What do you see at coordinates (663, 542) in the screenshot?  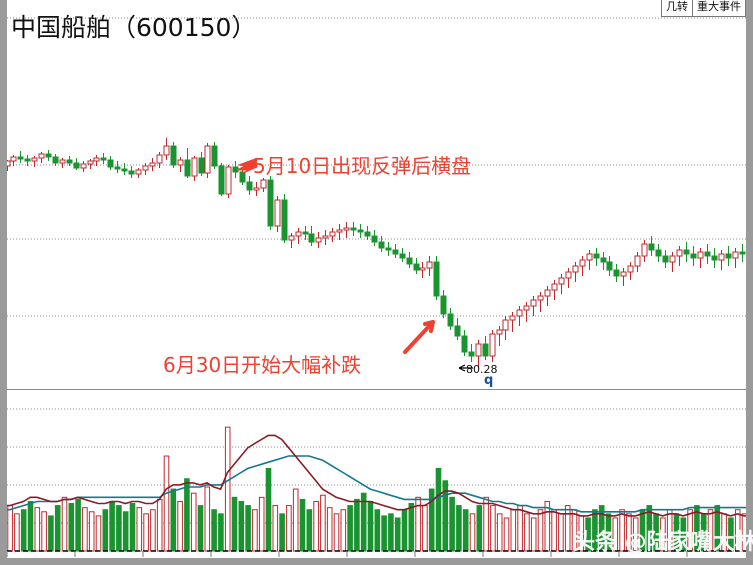 I see `watermark: 头条 @陆家嘴大林` at bounding box center [663, 542].